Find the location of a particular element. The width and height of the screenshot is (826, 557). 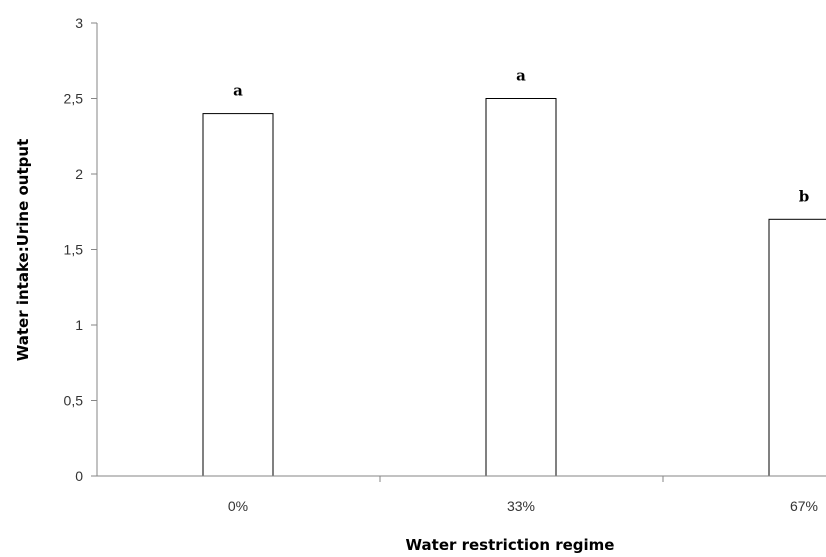

x-axis-title: Water restriction regime is located at coordinates (510, 545).